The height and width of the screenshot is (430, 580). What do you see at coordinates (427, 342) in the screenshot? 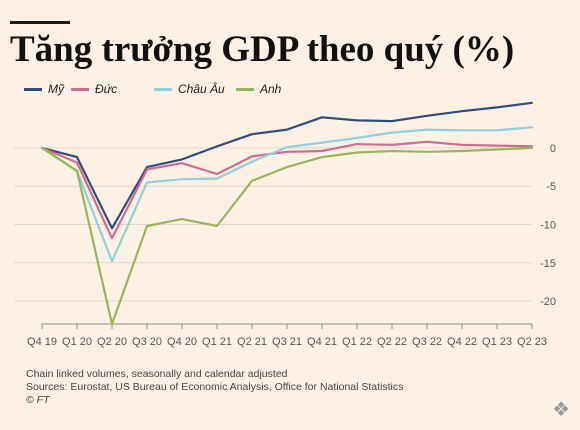
I see `x-tick-label: Q3 22` at bounding box center [427, 342].